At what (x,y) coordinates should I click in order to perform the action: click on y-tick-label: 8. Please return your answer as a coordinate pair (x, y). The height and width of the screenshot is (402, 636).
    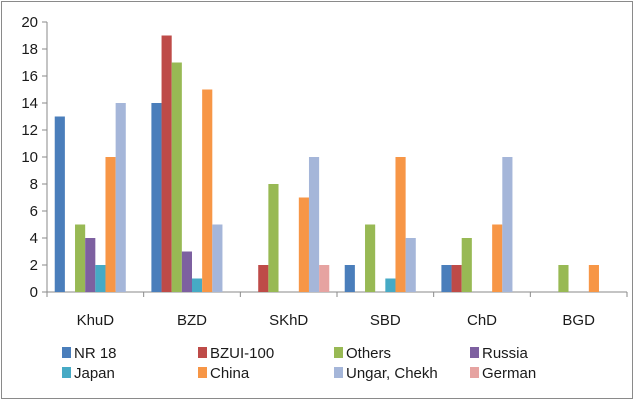
    Looking at the image, I should click on (34, 184).